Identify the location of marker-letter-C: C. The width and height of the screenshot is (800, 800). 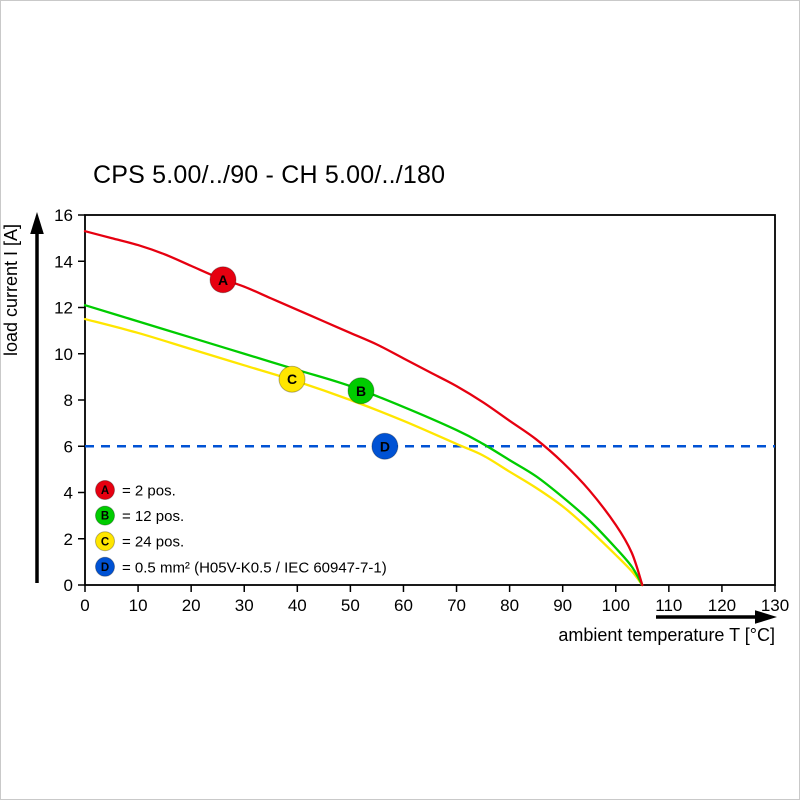
(292, 379).